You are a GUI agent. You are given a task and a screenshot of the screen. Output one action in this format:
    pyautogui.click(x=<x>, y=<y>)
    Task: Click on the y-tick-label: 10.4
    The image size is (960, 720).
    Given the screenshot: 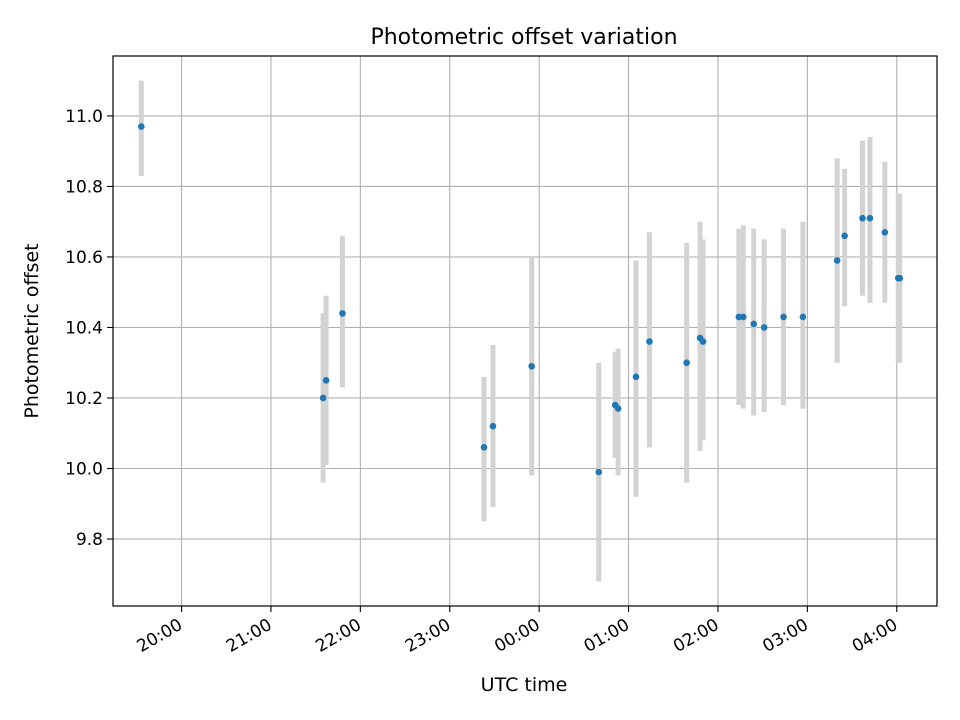 What is the action you would take?
    pyautogui.click(x=84, y=328)
    